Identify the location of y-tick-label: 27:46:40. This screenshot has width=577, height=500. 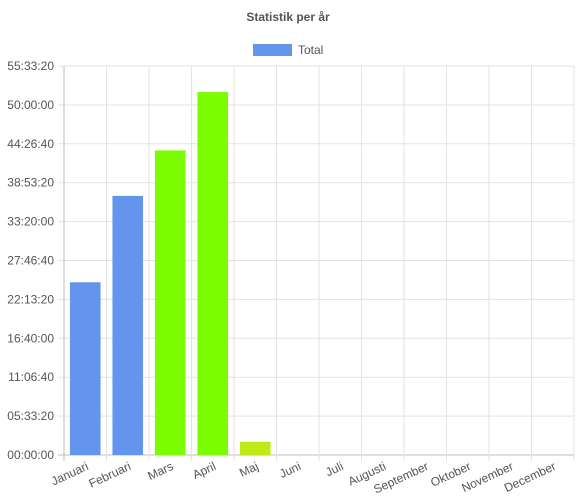
(30, 261).